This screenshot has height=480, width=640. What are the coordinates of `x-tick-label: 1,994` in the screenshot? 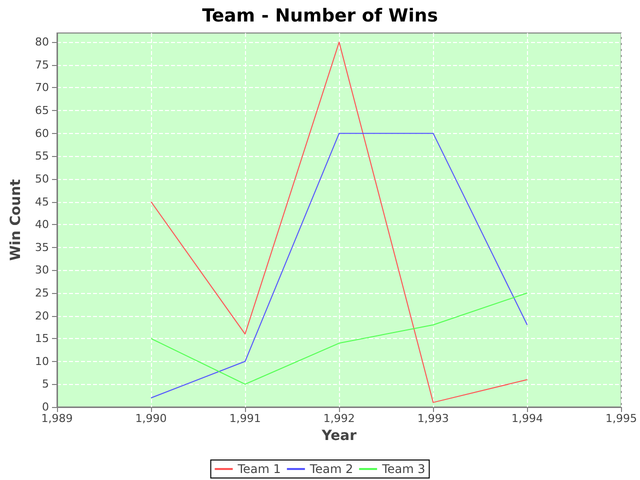 It's located at (527, 418).